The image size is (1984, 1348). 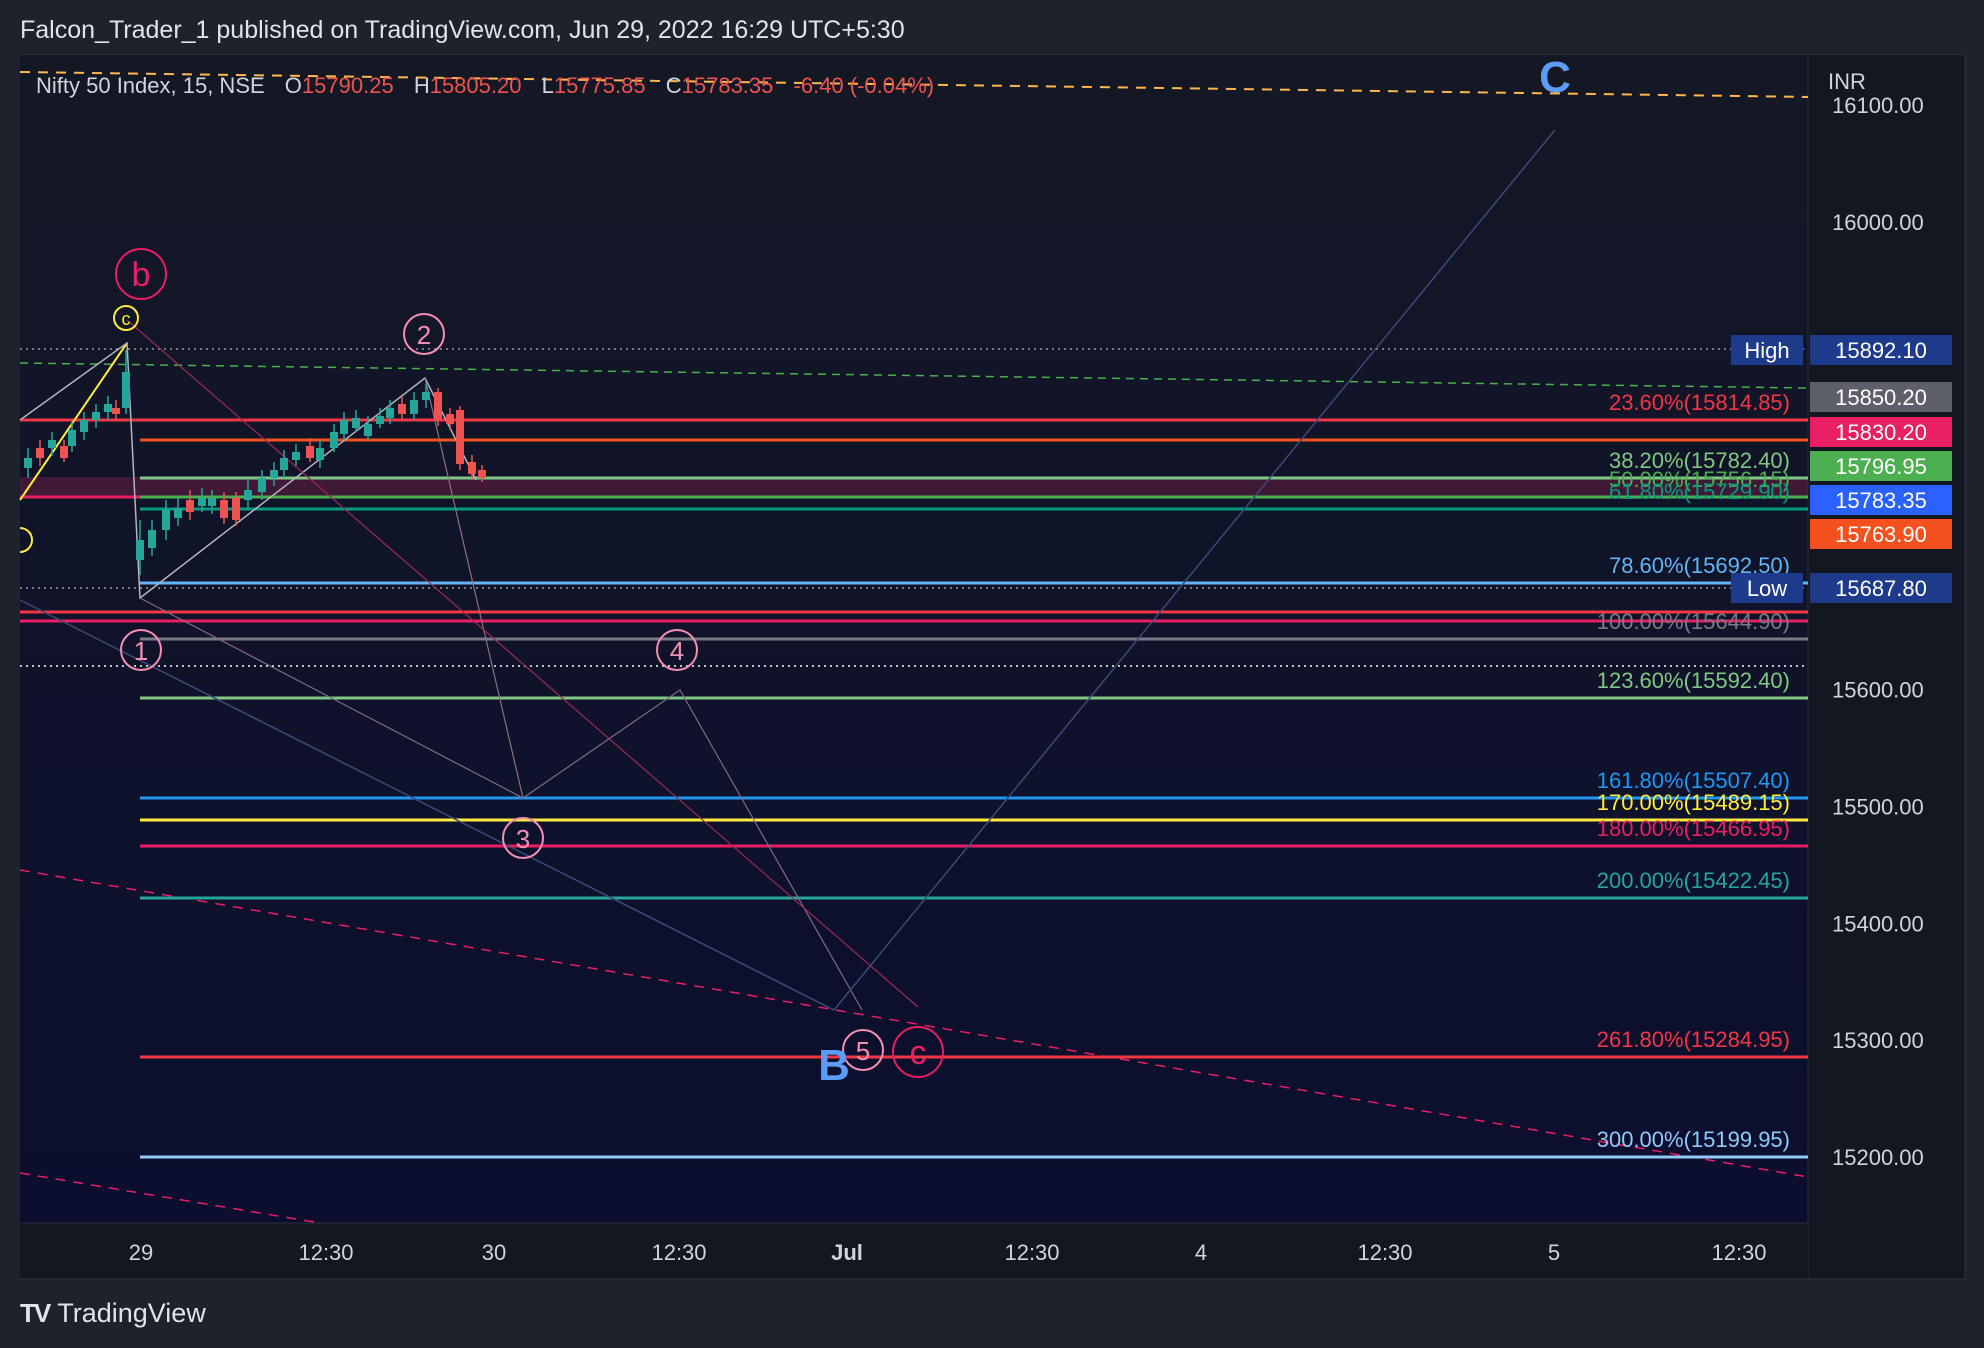 I want to click on svg-text: 15783.35, so click(x=1881, y=500).